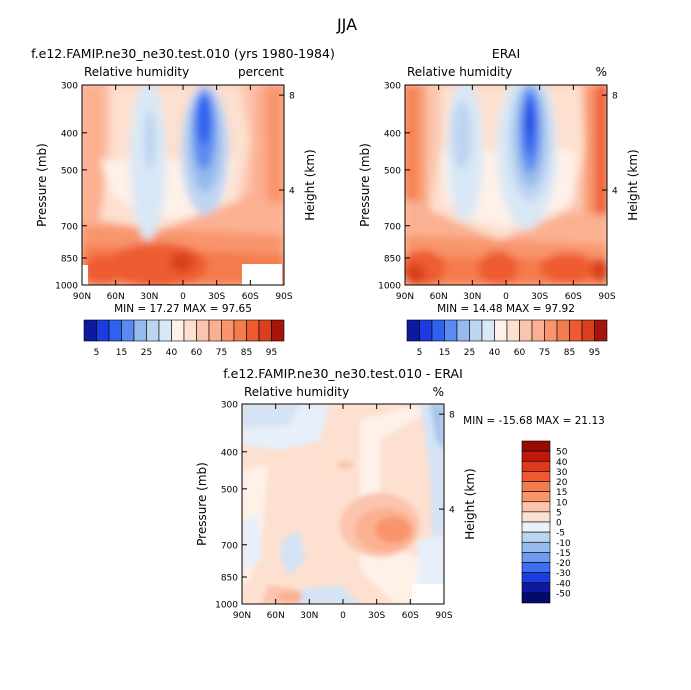  I want to click on colorbar-label: -50, so click(563, 594).